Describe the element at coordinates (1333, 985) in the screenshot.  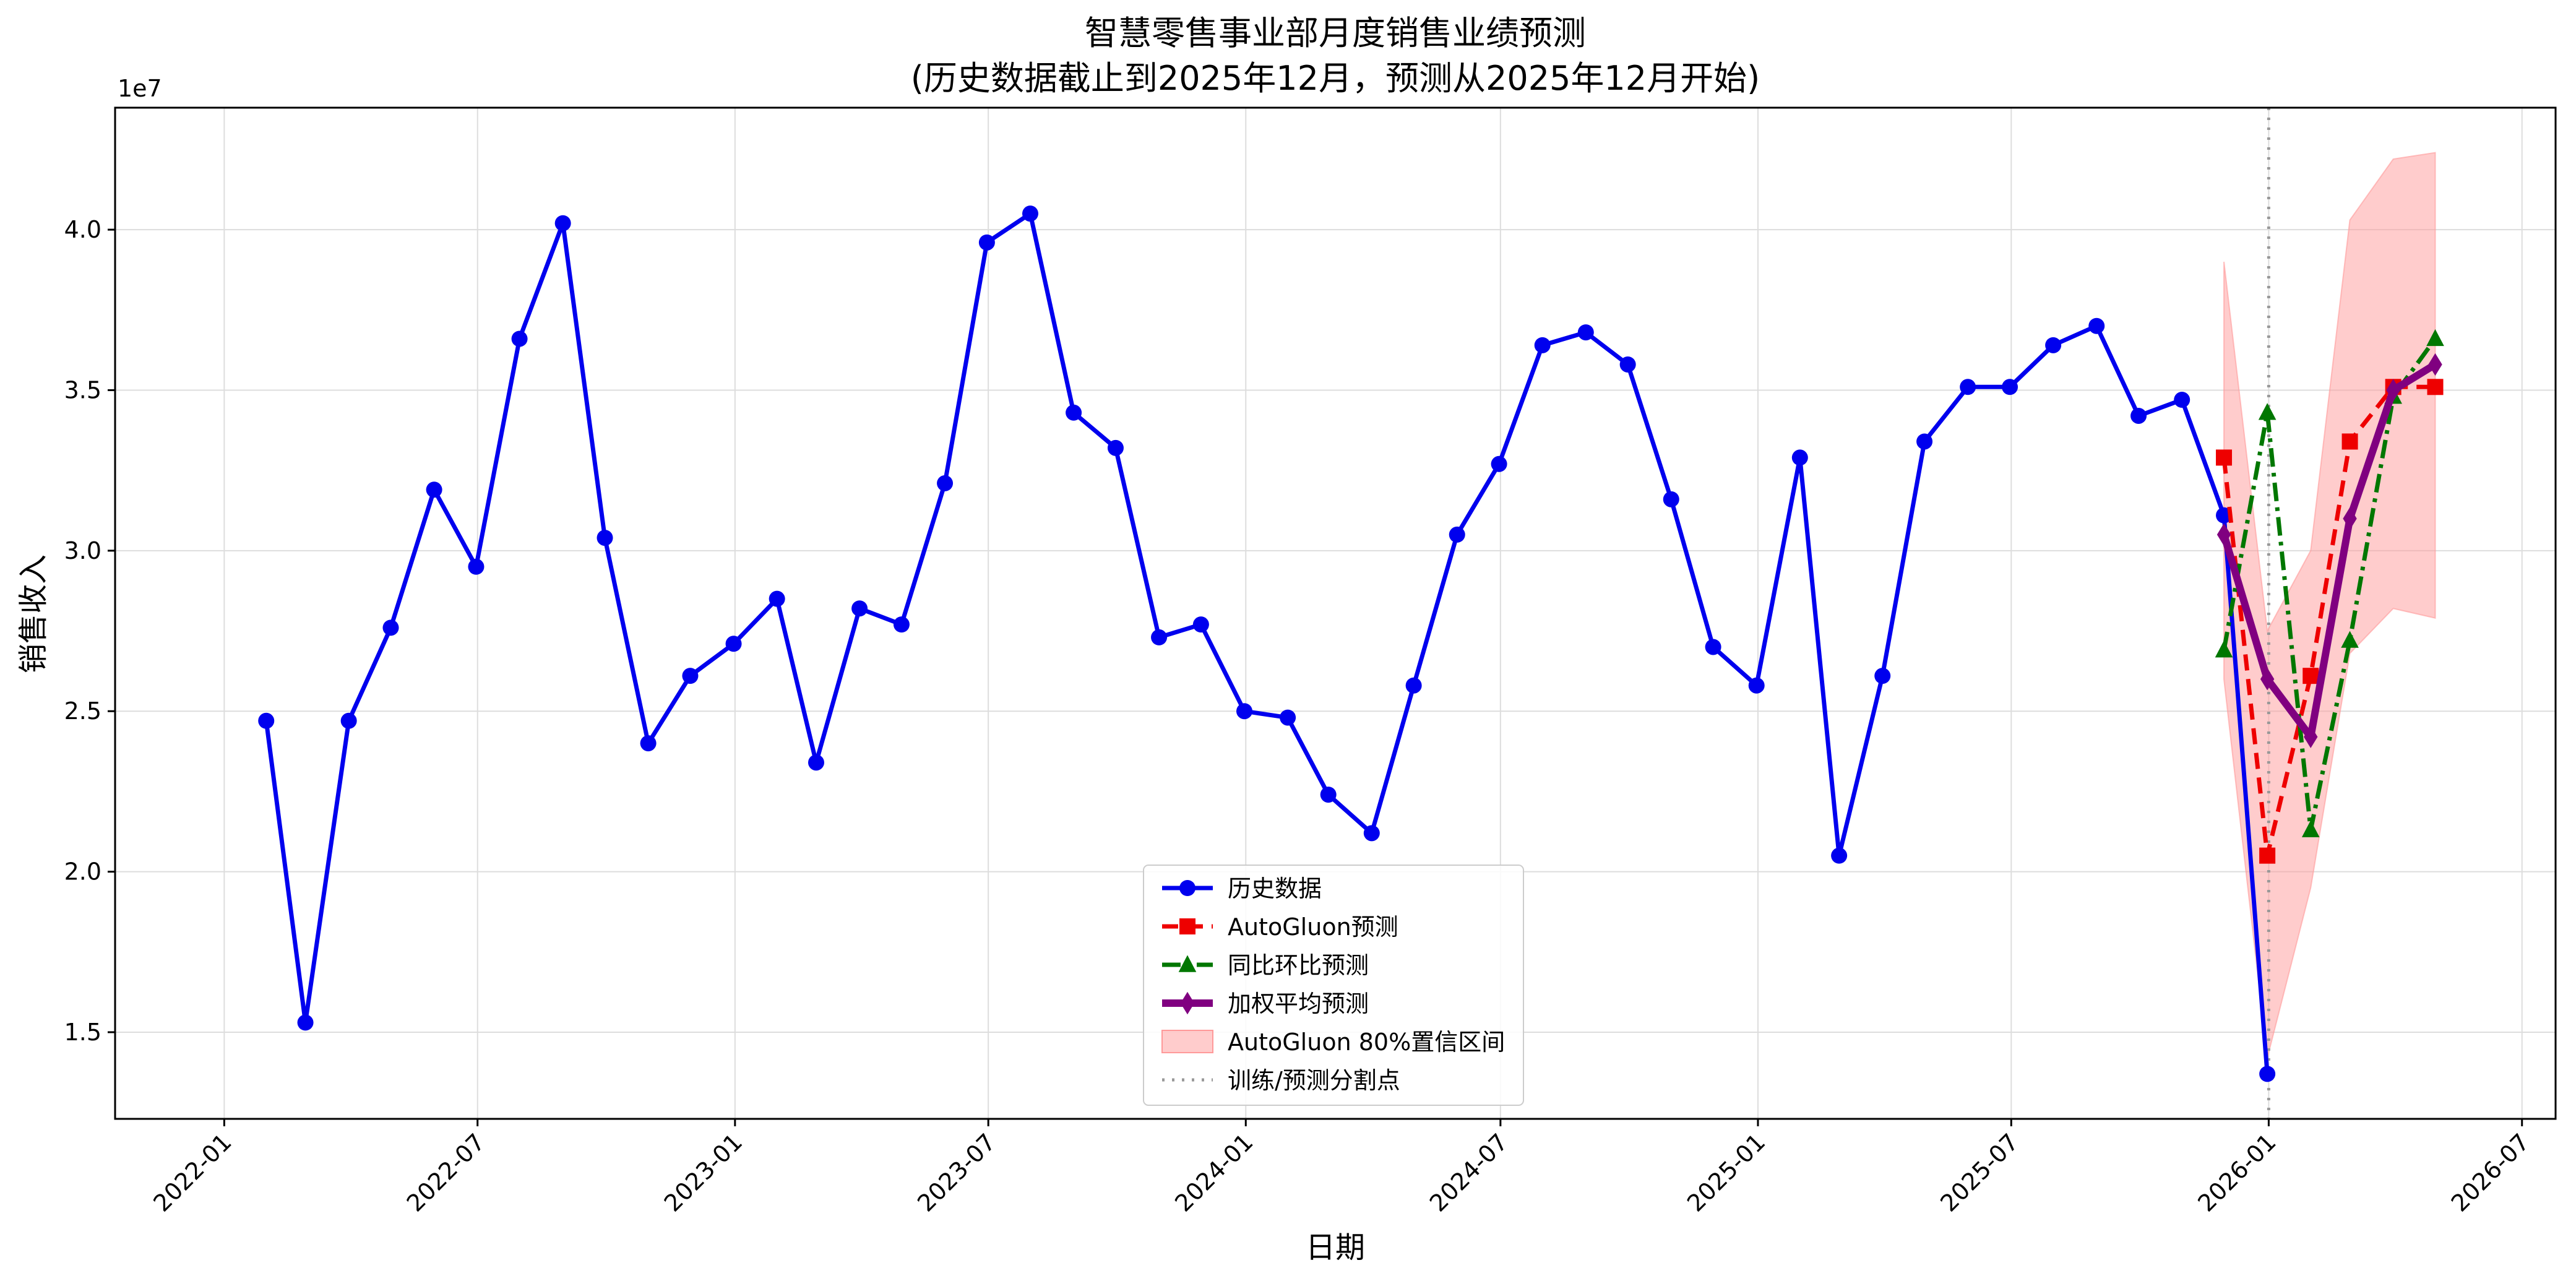
I see `legend-box` at that location.